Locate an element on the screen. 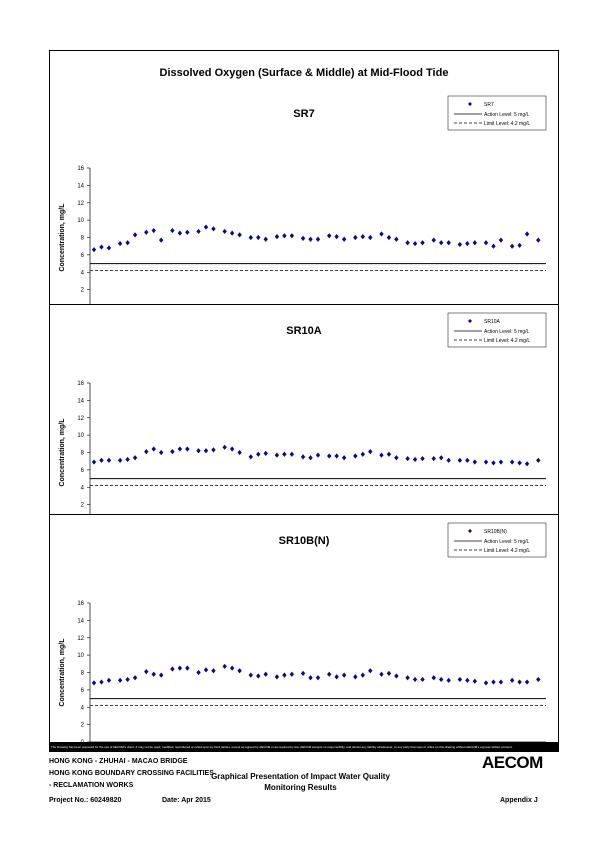  legend-label-action: Action Level: 5 mg/L is located at coordinates (507, 332).